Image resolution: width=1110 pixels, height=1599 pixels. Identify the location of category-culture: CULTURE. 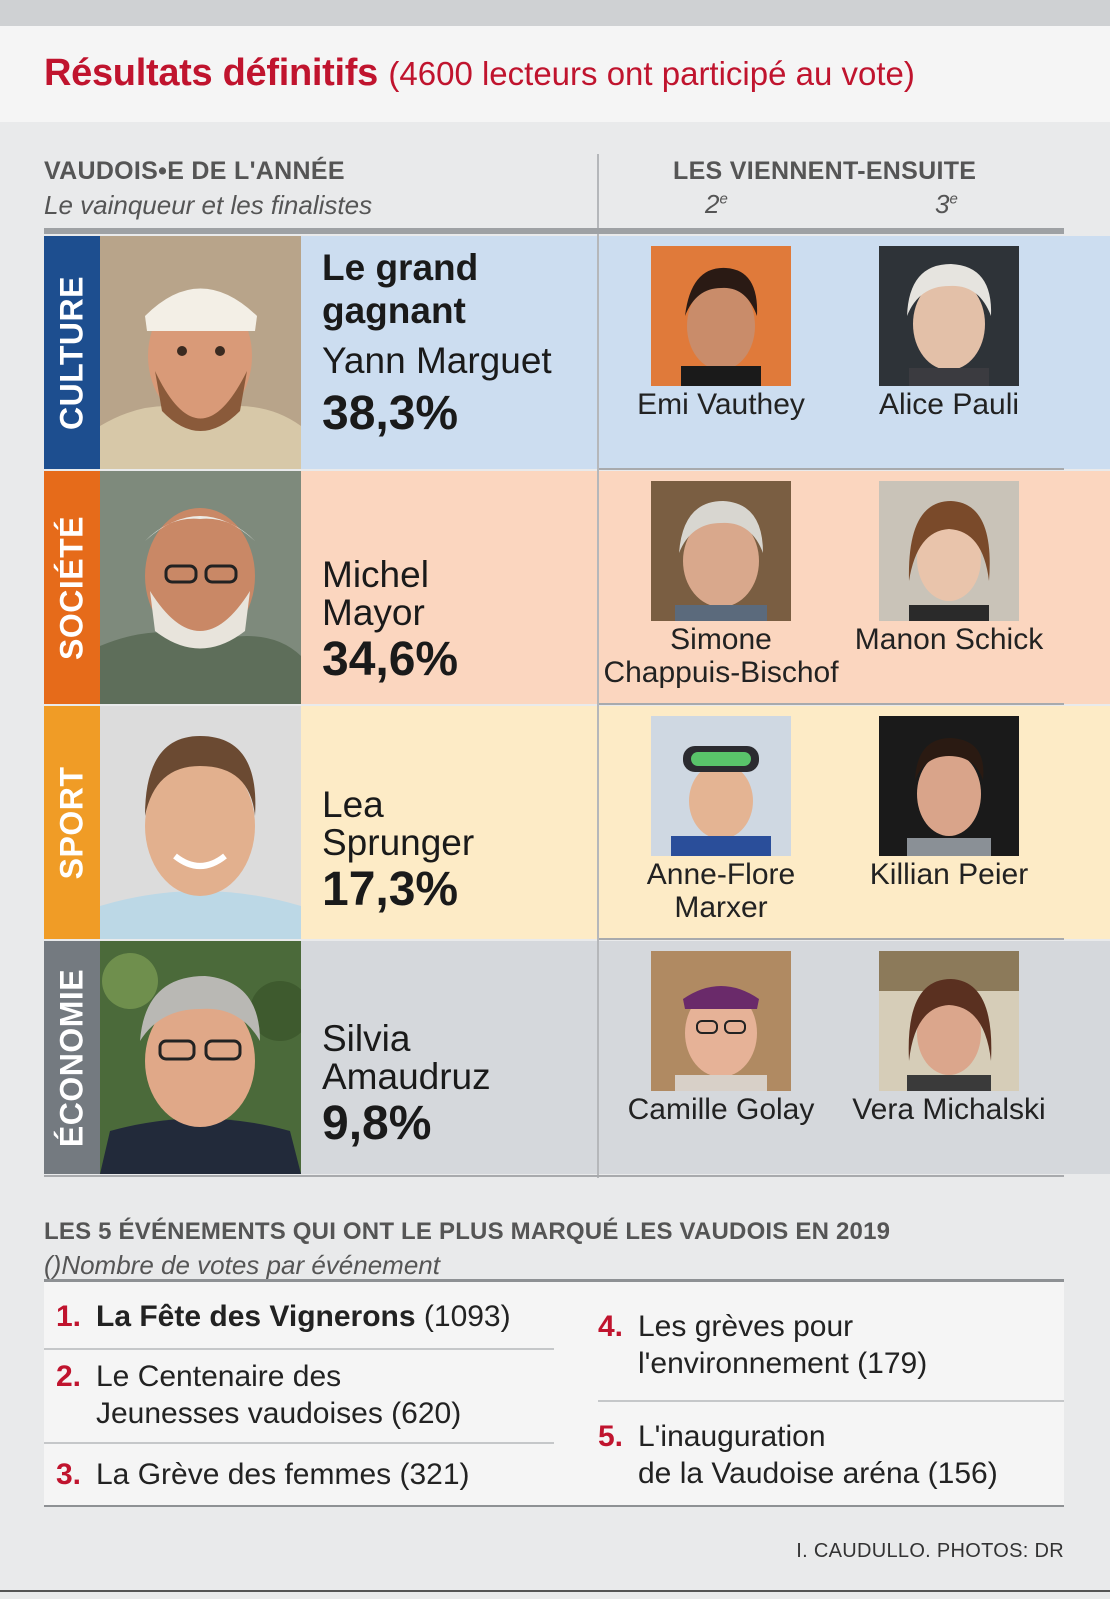
(72, 352).